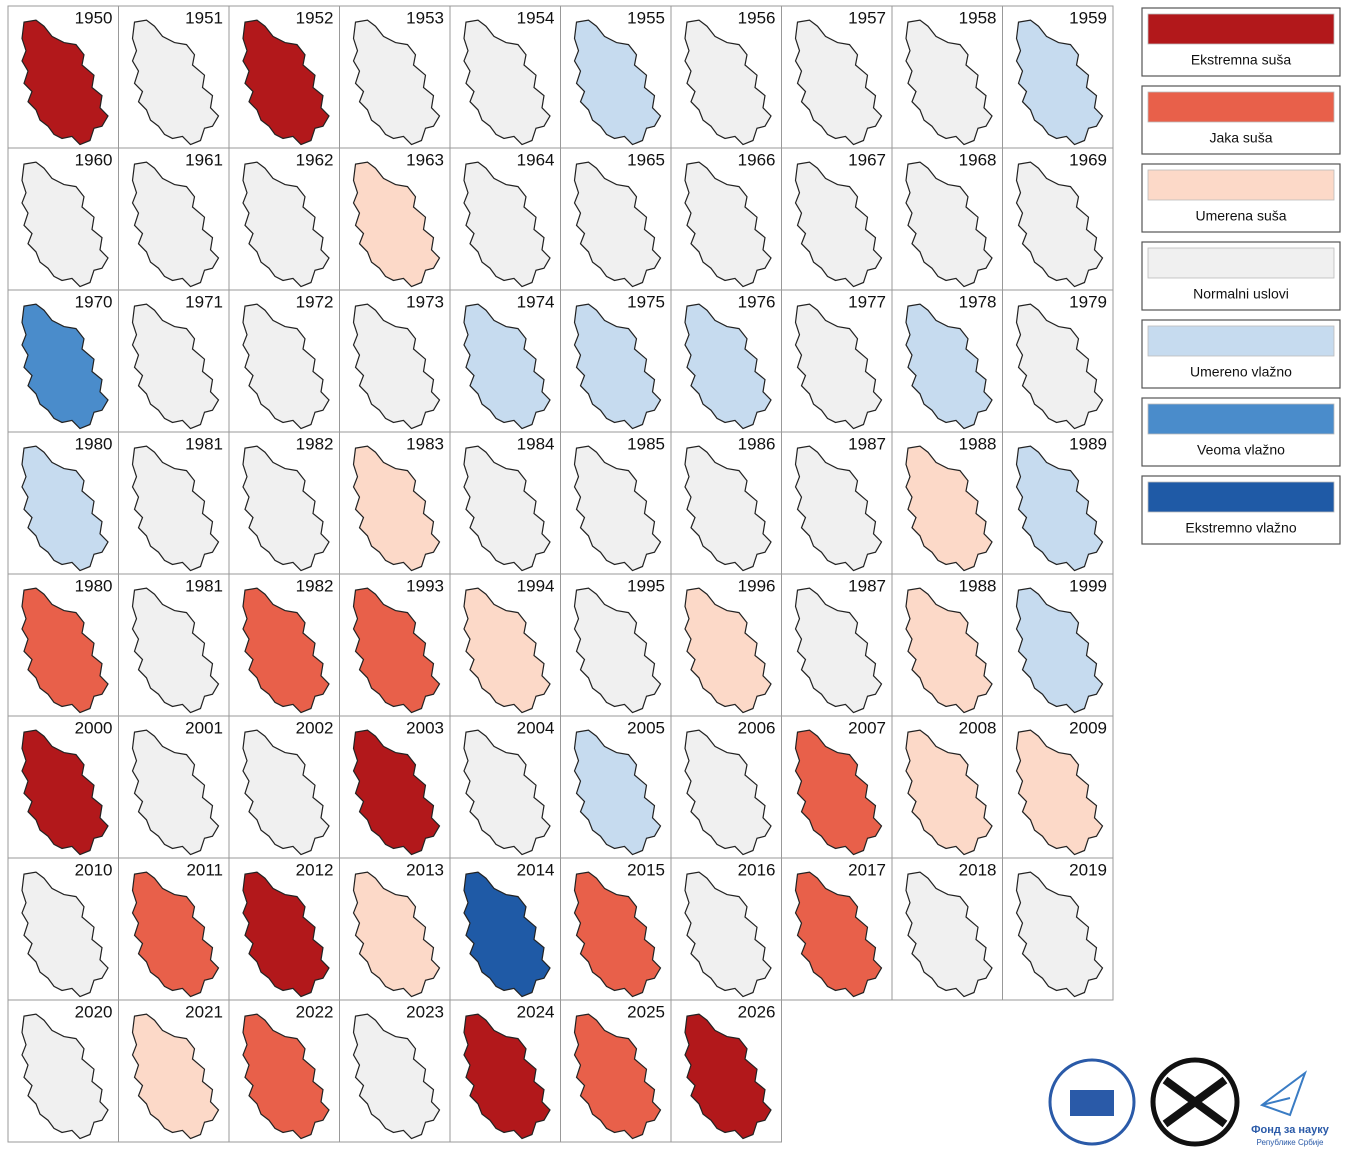 This screenshot has height=1150, width=1350. I want to click on logos: Фонд за науку Републике Србије, so click(1189, 1102).